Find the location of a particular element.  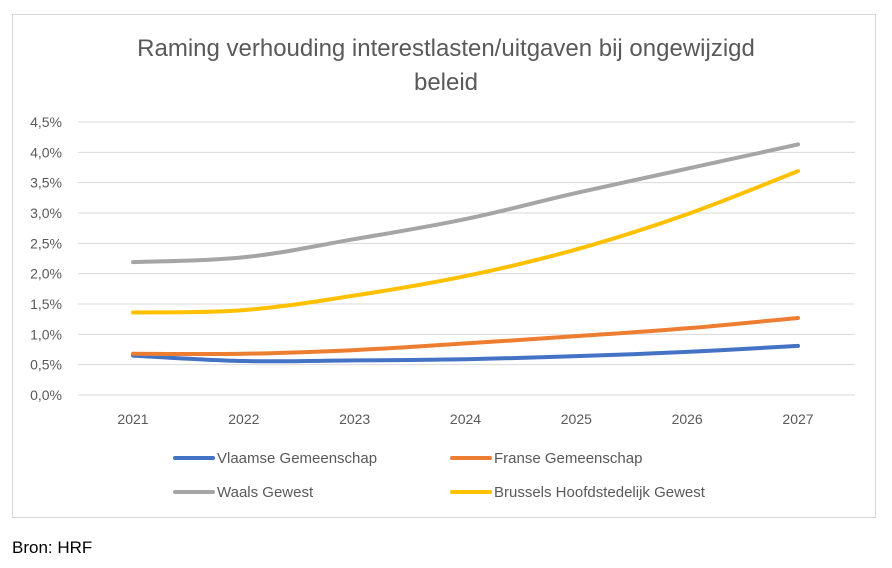

y-tick-label: 0,0% is located at coordinates (46, 395).